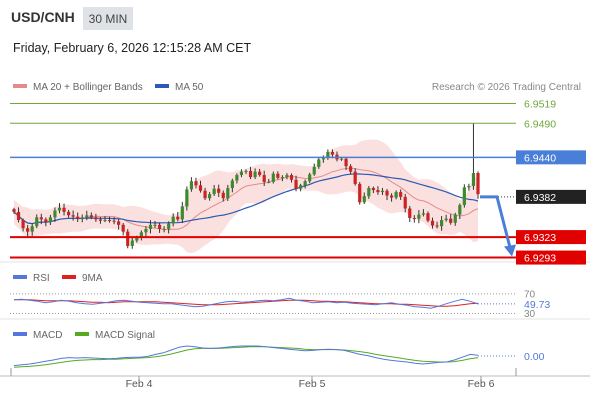 This screenshot has width=590, height=400. Describe the element at coordinates (43, 17) in the screenshot. I see `symbol-title: USD/CNH` at that location.